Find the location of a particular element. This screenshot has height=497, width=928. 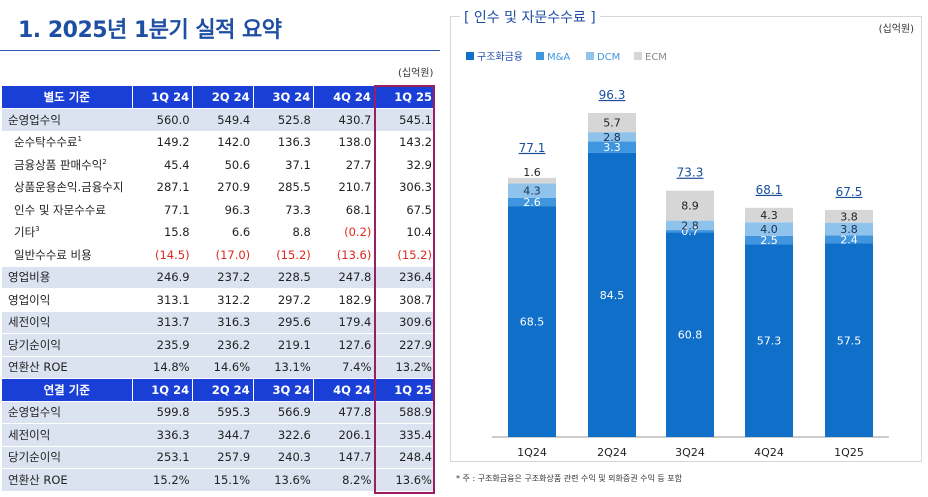

chart-unit-label: (십억원) is located at coordinates (897, 29).